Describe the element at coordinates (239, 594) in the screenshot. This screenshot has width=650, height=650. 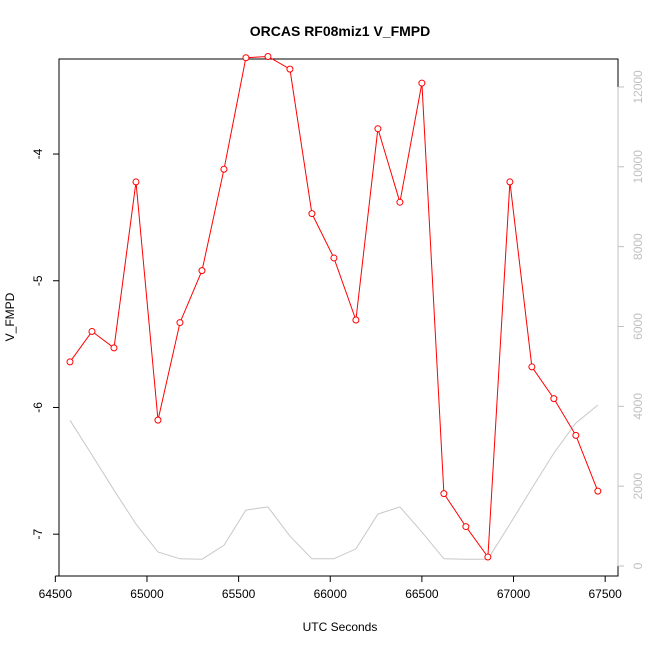
I see `x-tick-label: 65500` at that location.